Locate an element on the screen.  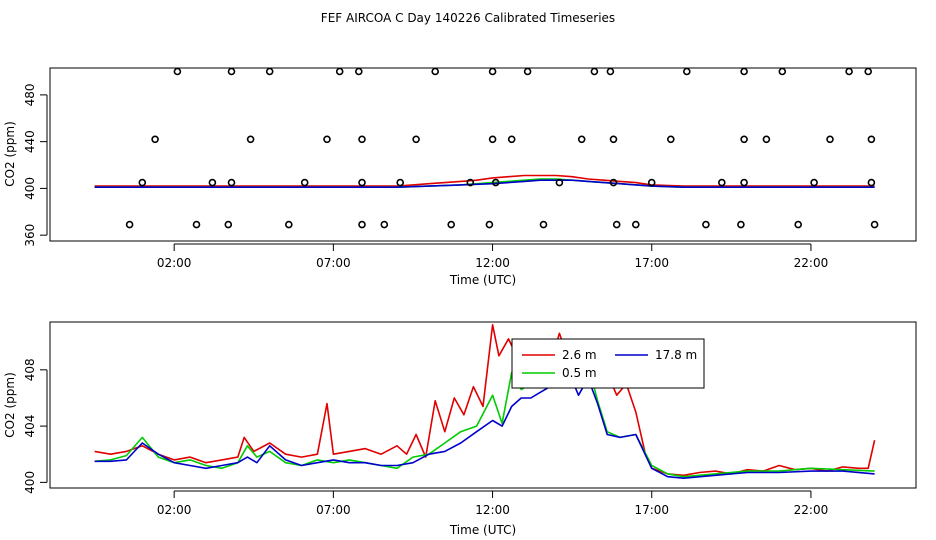
legend-label-0-5m: 0.5 m is located at coordinates (579, 373).